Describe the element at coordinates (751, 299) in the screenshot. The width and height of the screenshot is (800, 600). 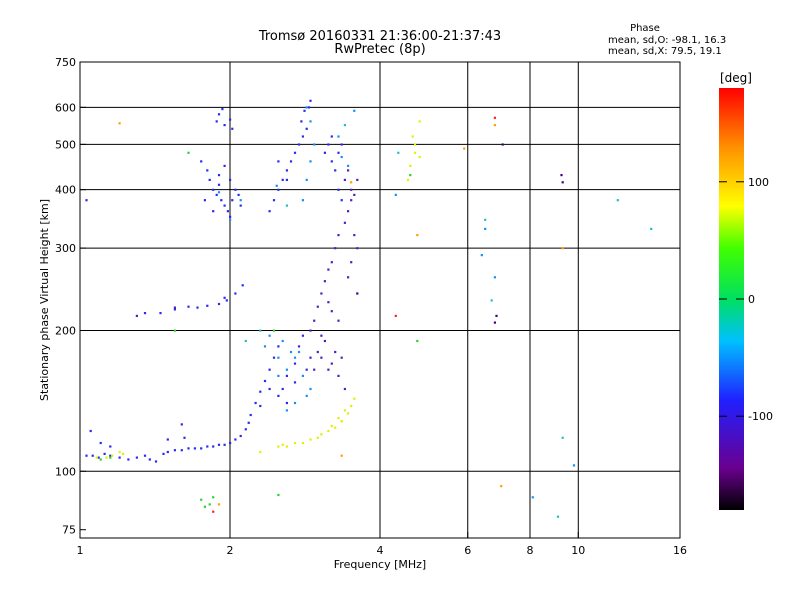
I see `colorbar-tick-label: 0` at that location.